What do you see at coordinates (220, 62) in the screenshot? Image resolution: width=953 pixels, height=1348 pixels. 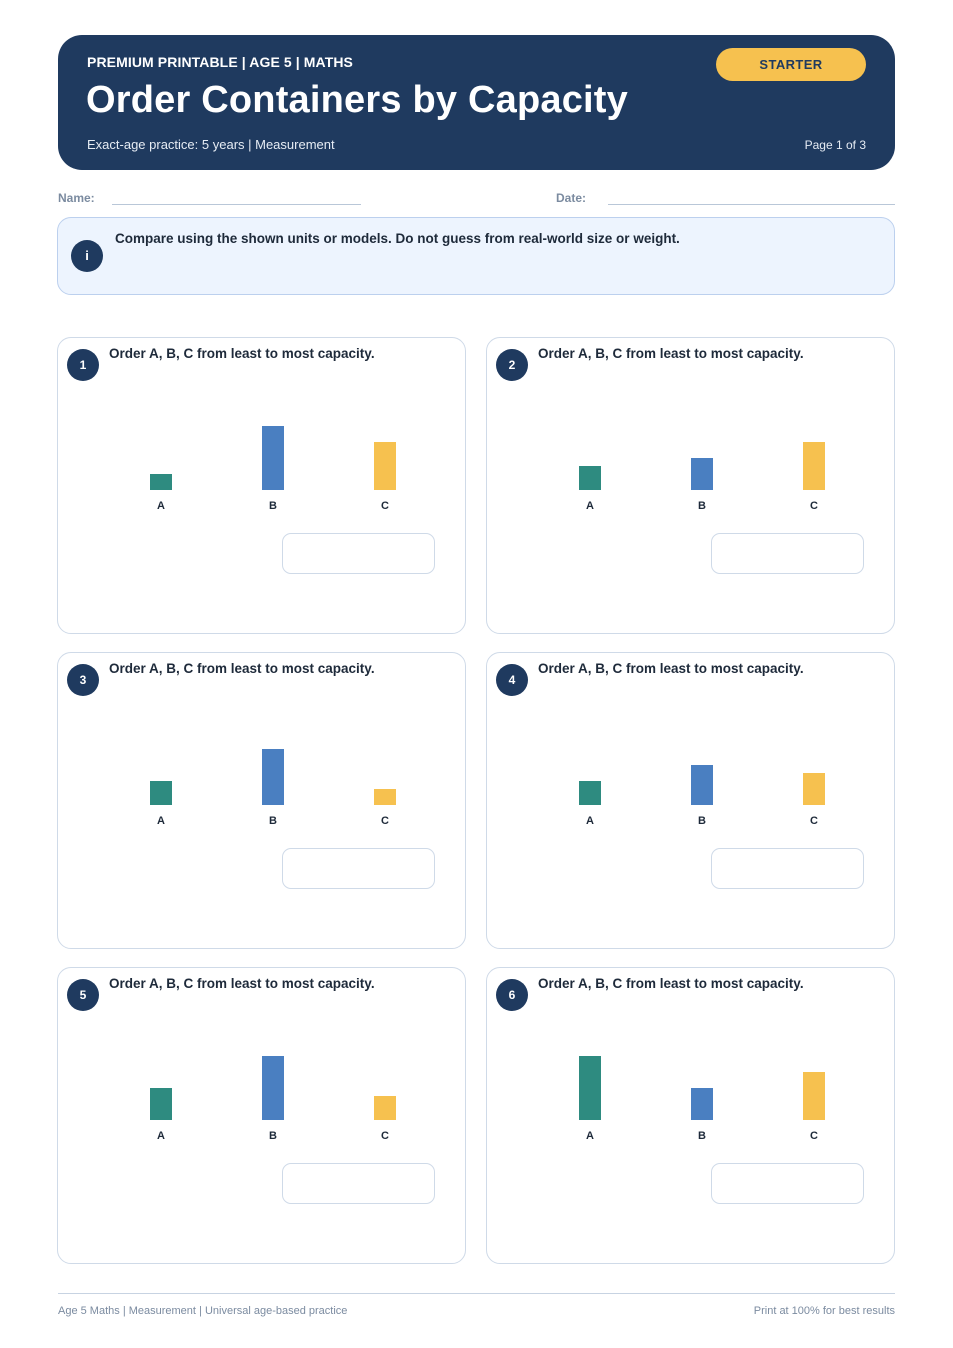 I see `header-kicker: PREMIUM PRINTABLE | AGE 5 | MATHS` at bounding box center [220, 62].